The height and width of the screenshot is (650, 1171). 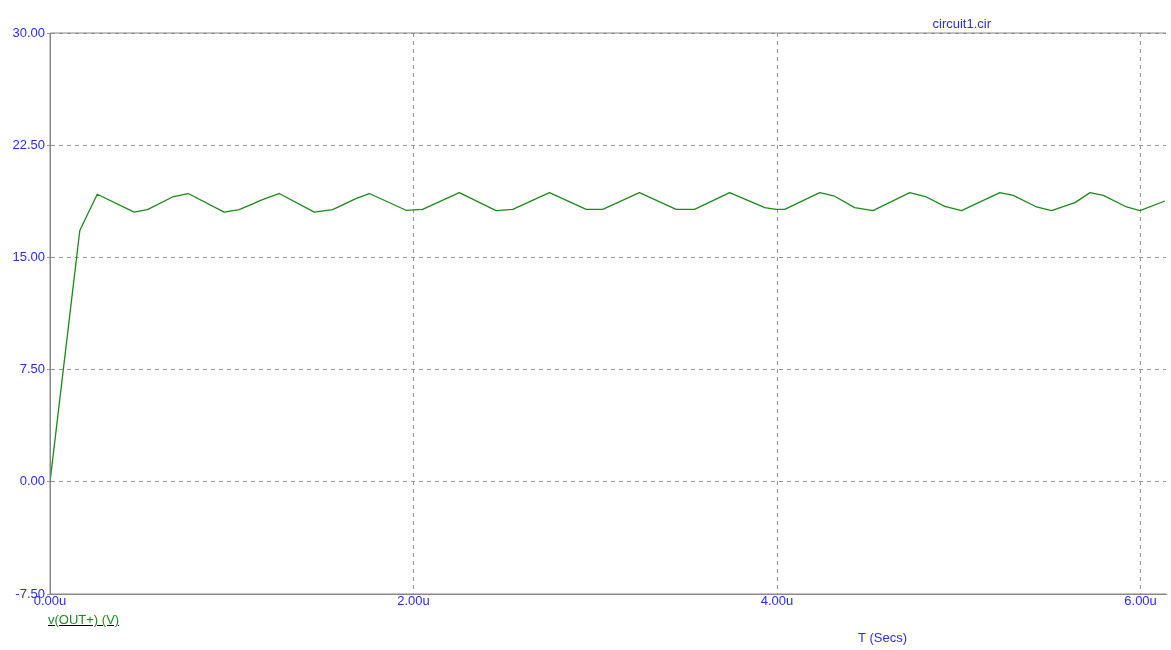 I want to click on x-axis-title: T (Secs), so click(x=882, y=638).